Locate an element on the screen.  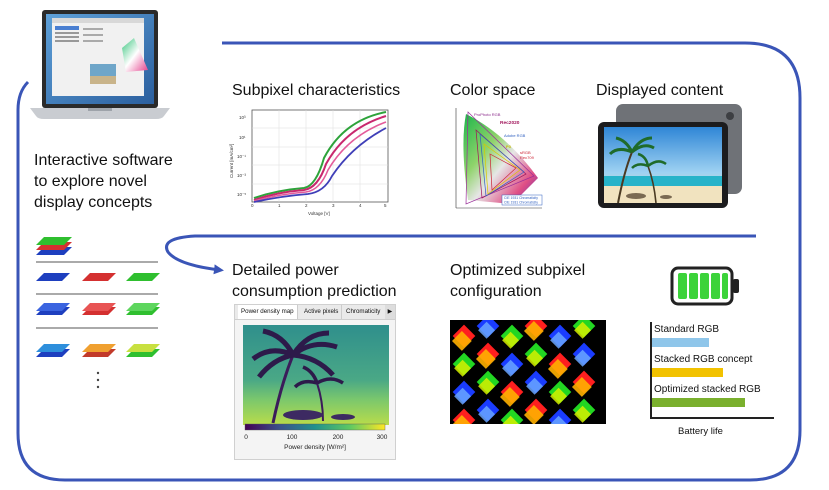
battery-chart-x-axis is located at coordinates (712, 418).